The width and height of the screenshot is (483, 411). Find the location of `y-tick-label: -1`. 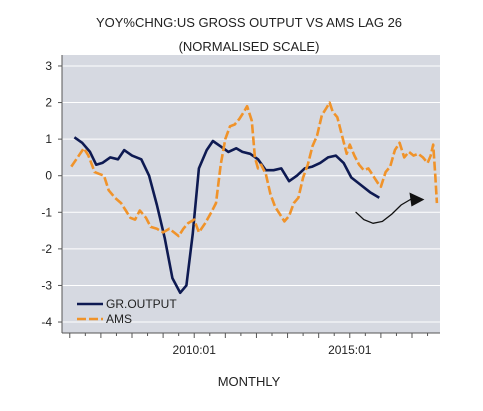

y-tick-label: -1 is located at coordinates (46, 212).